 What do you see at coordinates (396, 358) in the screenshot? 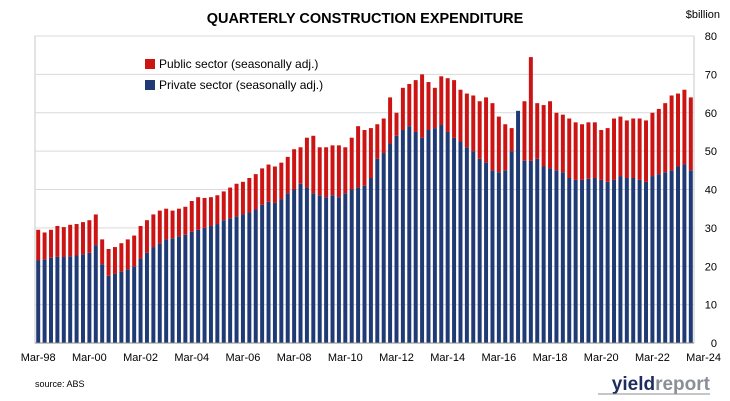
I see `x-tick-label: Mar-12` at bounding box center [396, 358].